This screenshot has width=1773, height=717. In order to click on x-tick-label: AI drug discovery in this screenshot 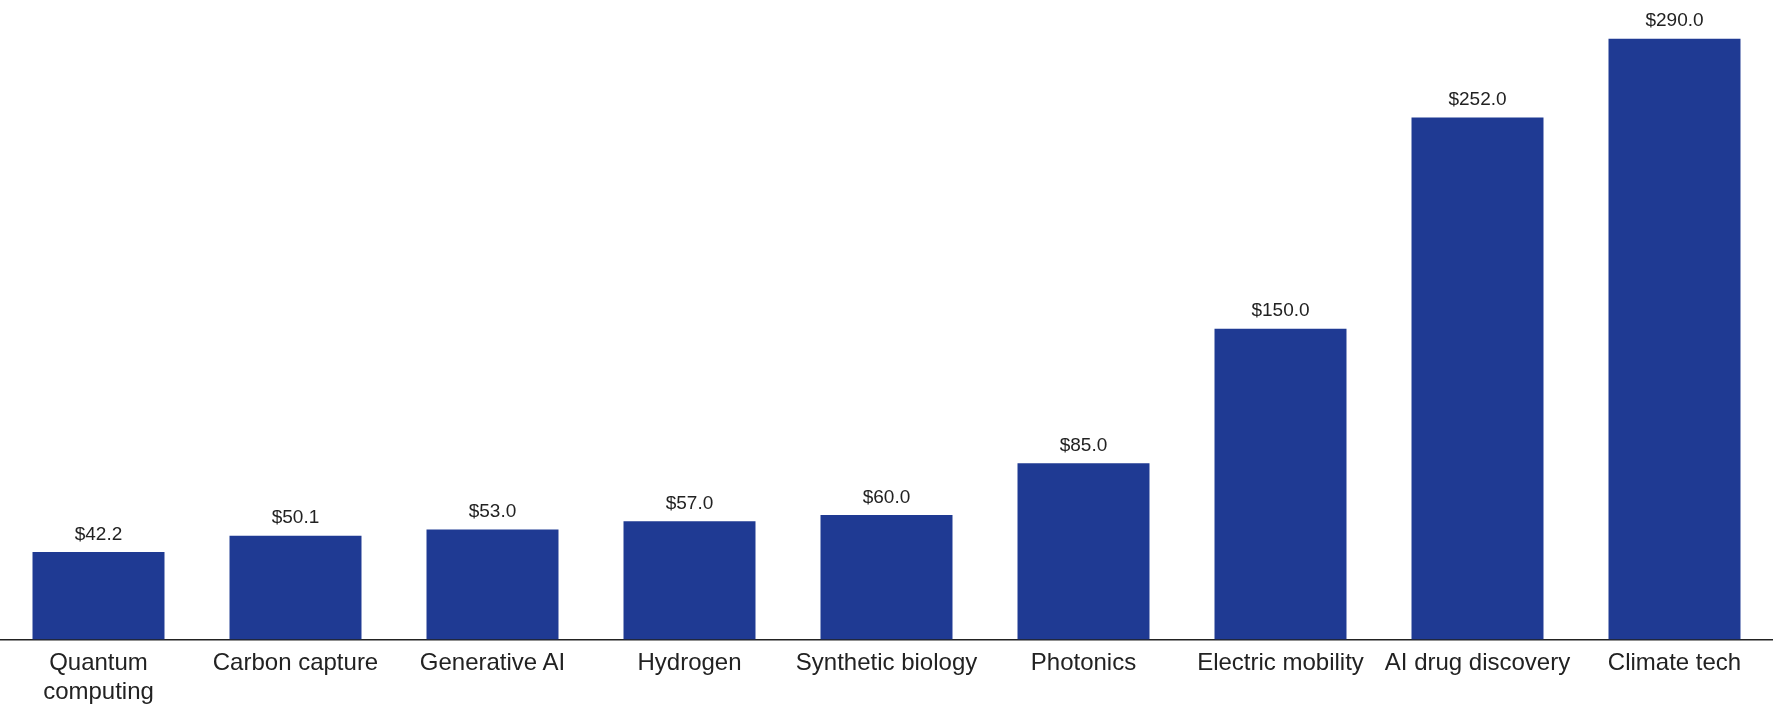, I will do `click(1477, 662)`.